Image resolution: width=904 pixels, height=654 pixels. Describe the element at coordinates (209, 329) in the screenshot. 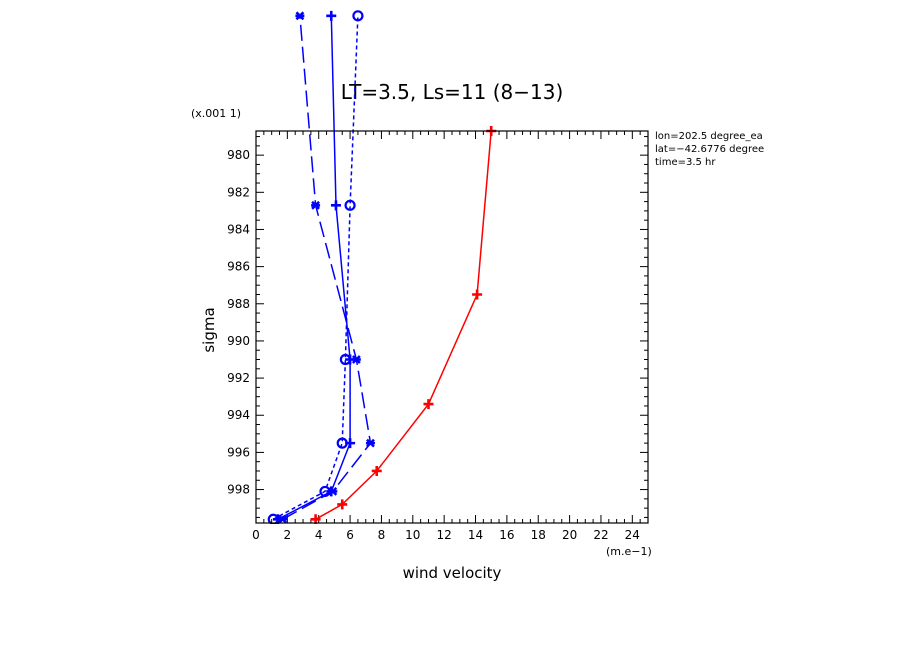

I see `y-axis-label: sigma` at that location.